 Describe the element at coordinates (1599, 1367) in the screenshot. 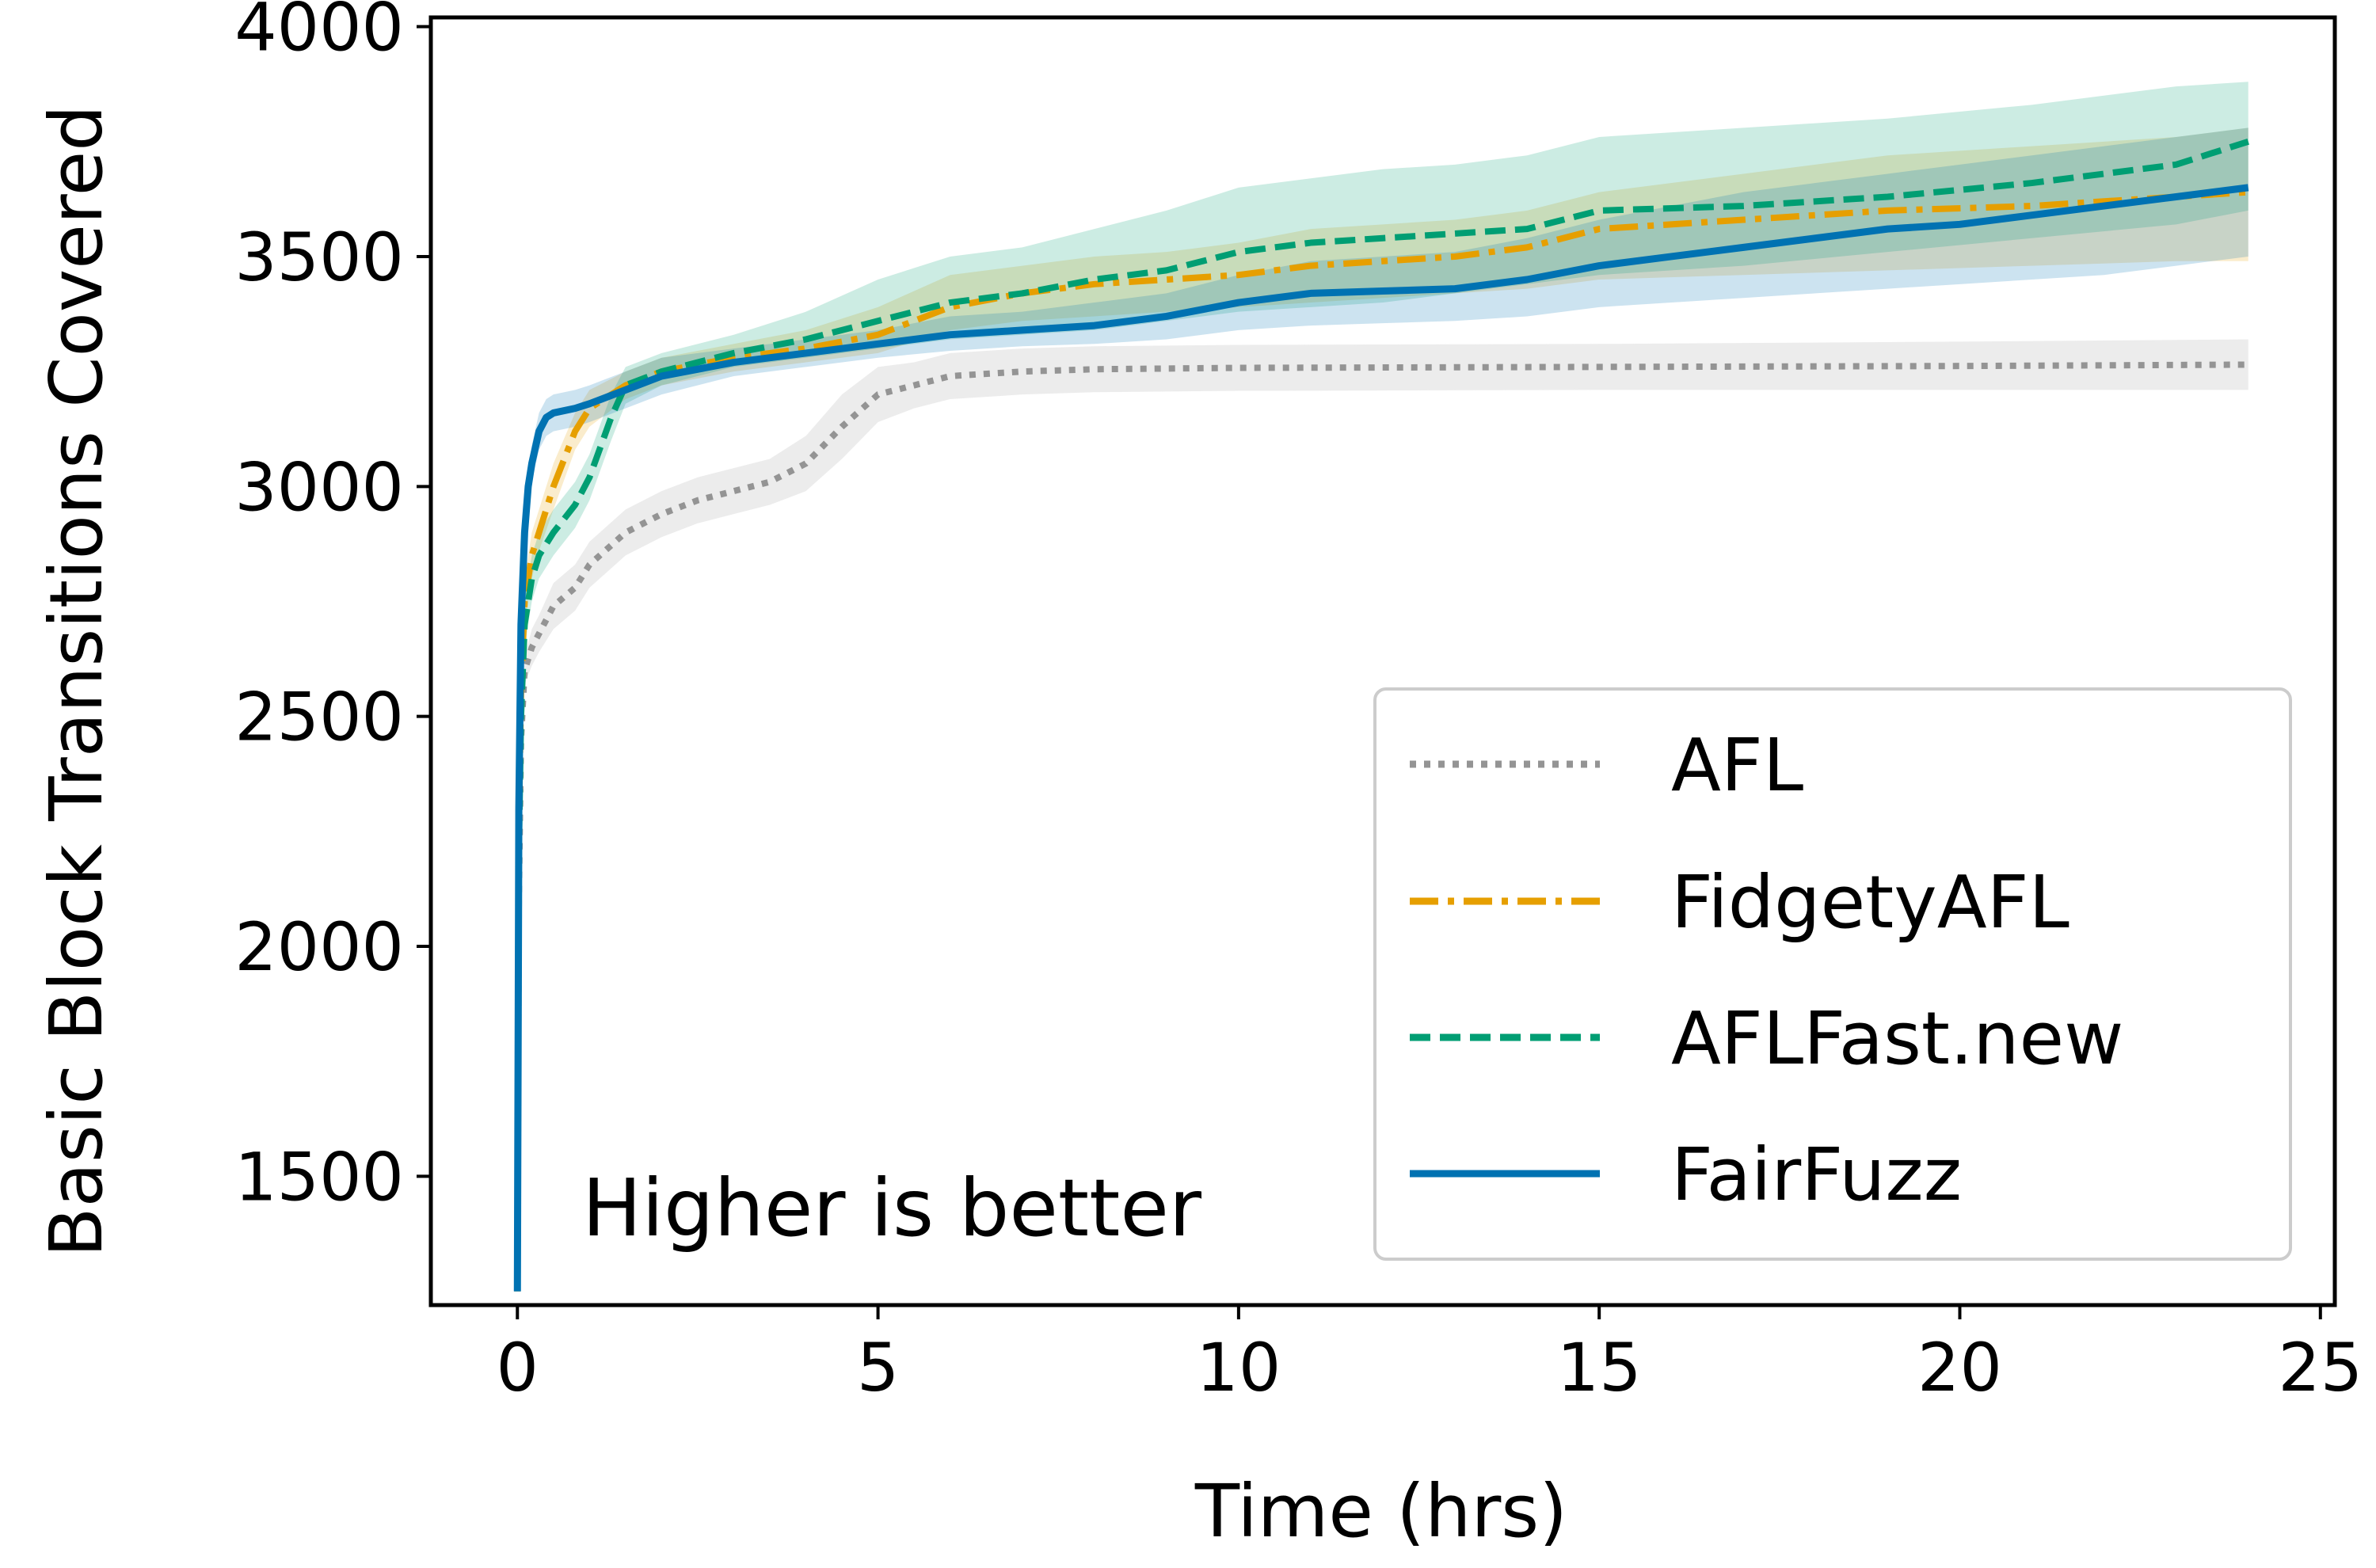

I see `x-tick-label: 15` at that location.